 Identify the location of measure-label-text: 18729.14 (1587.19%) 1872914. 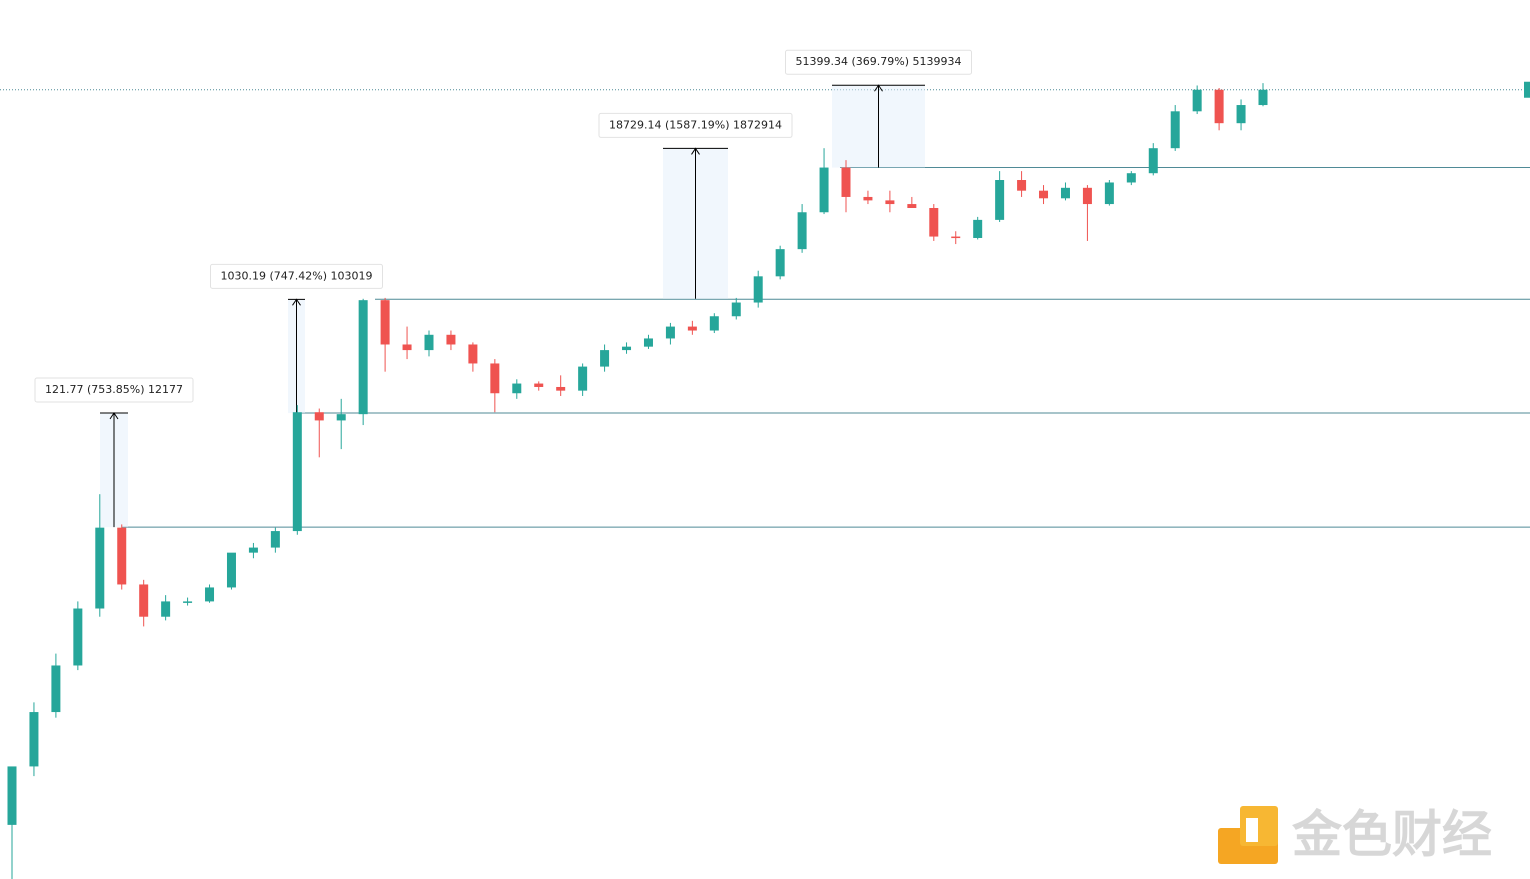
(695, 124).